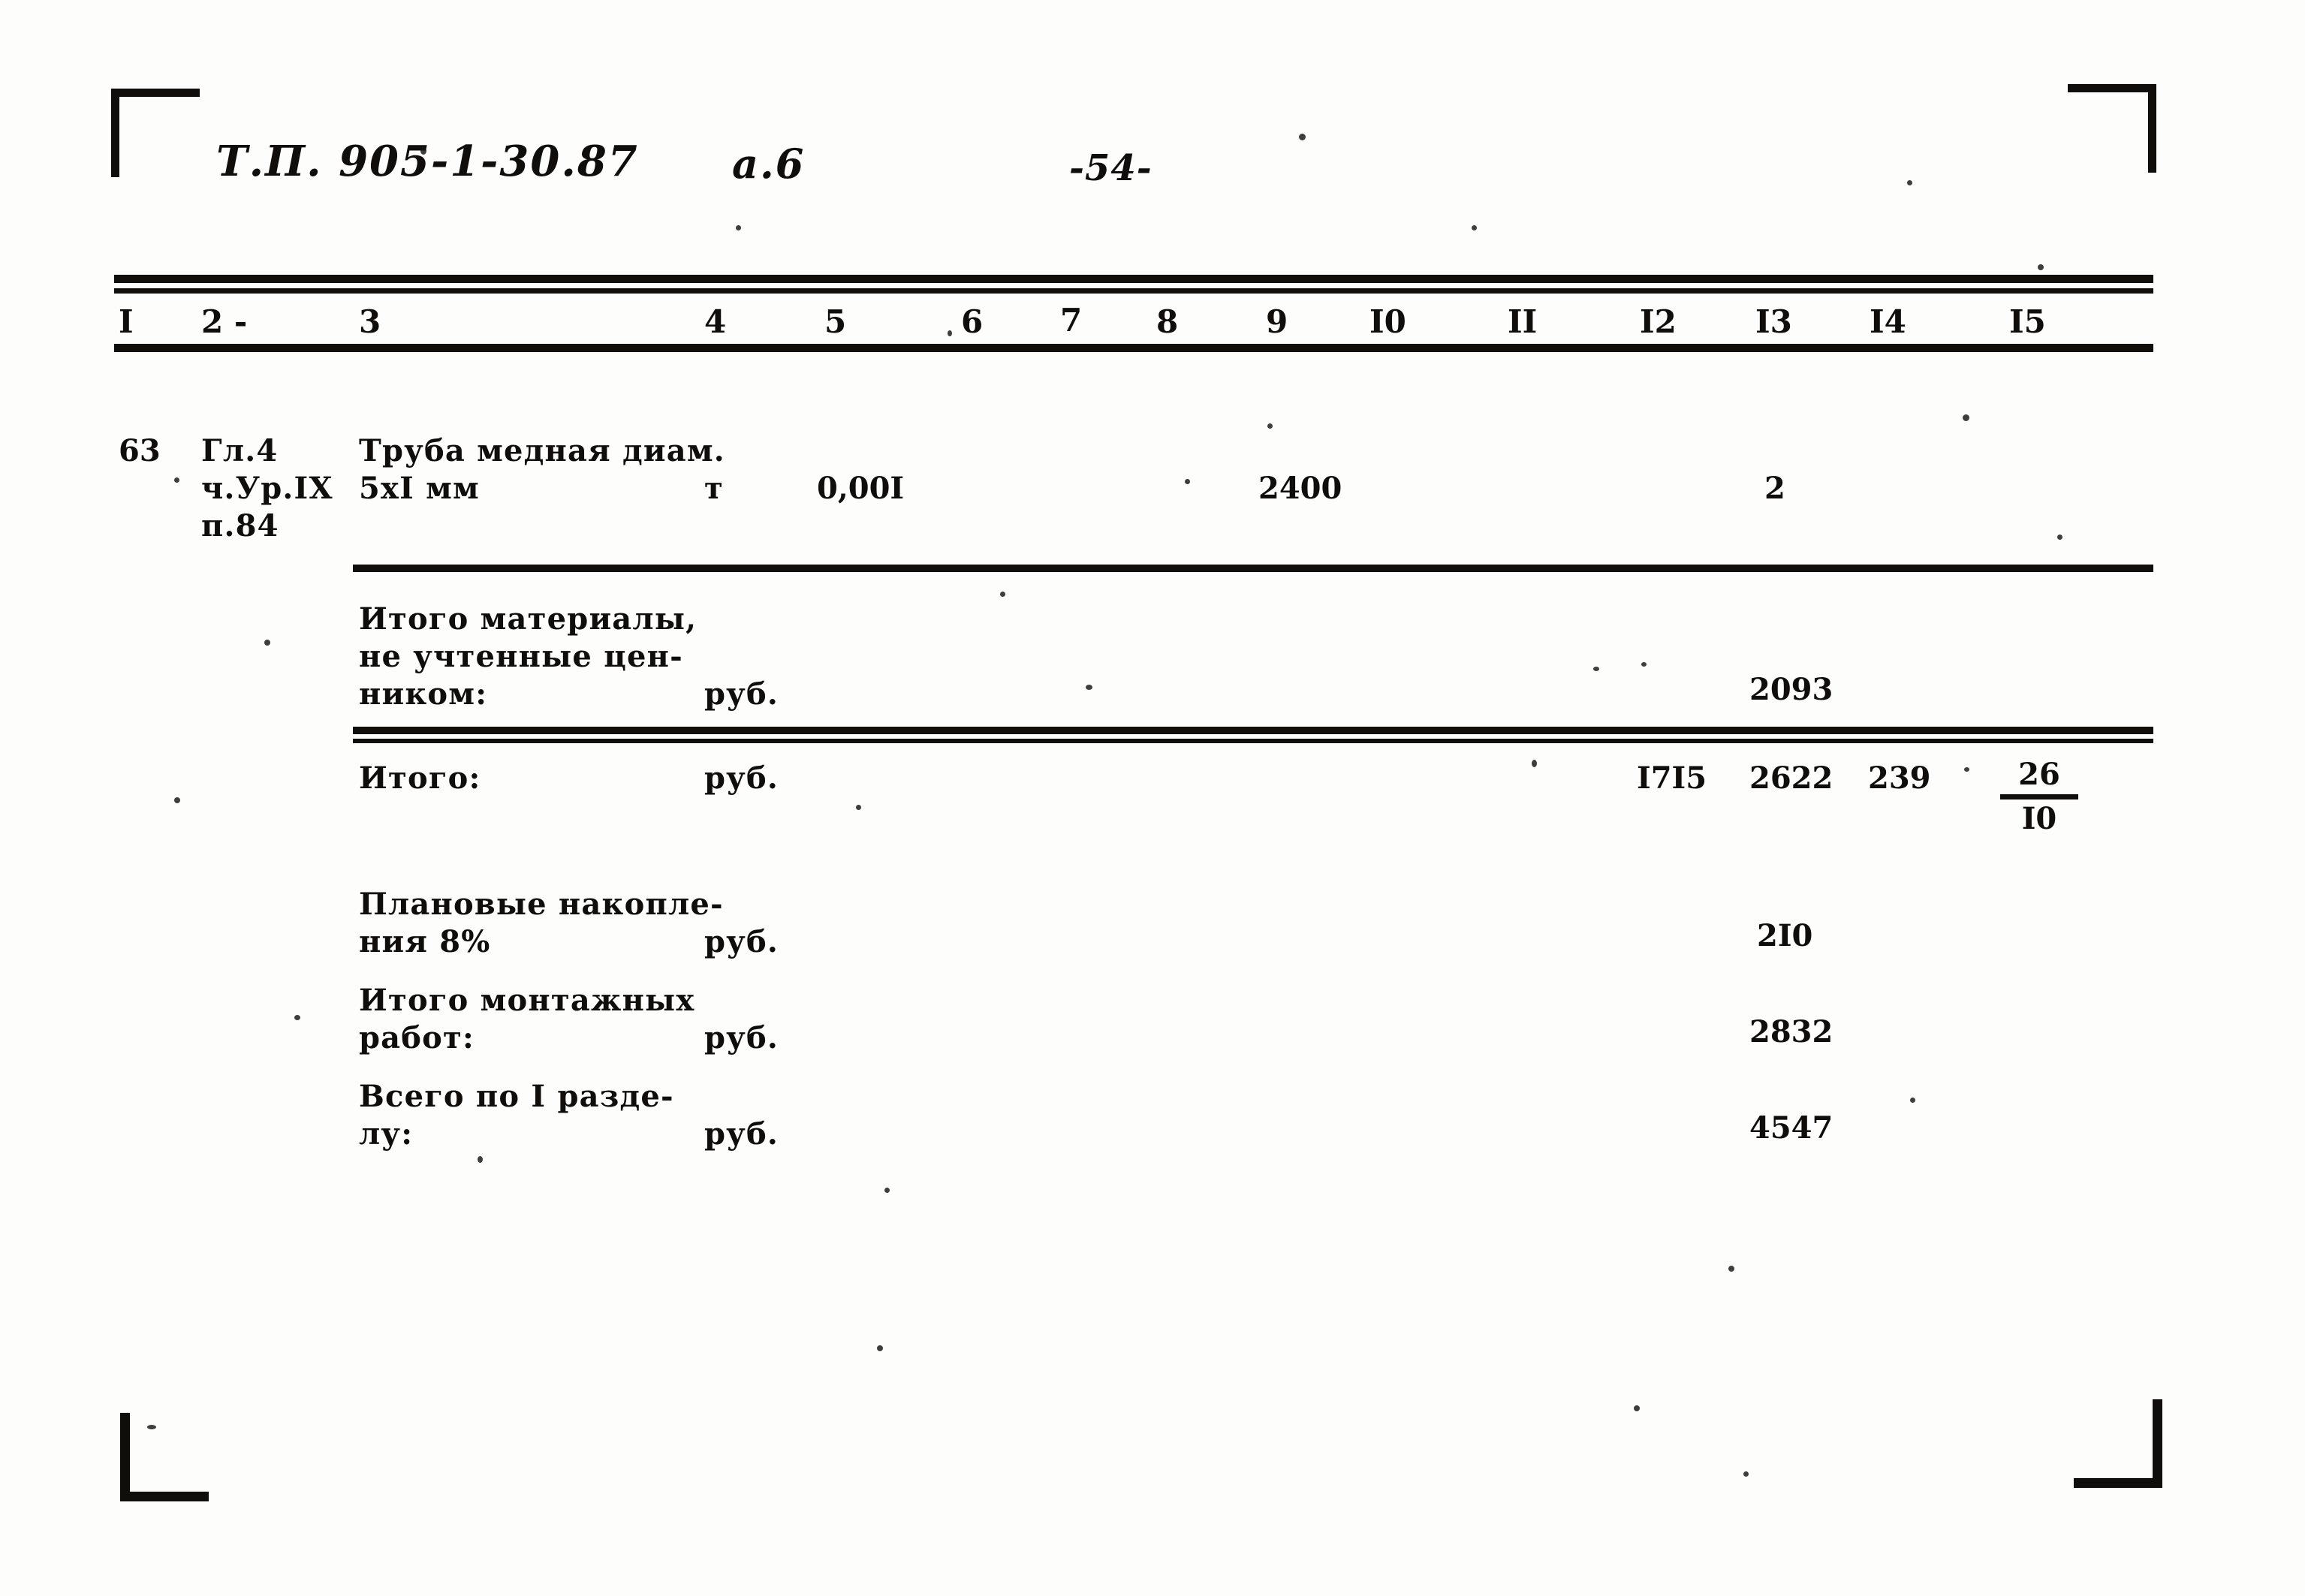  Describe the element at coordinates (1791, 1128) in the screenshot. I see `section-total-col13-value: 4547` at that location.